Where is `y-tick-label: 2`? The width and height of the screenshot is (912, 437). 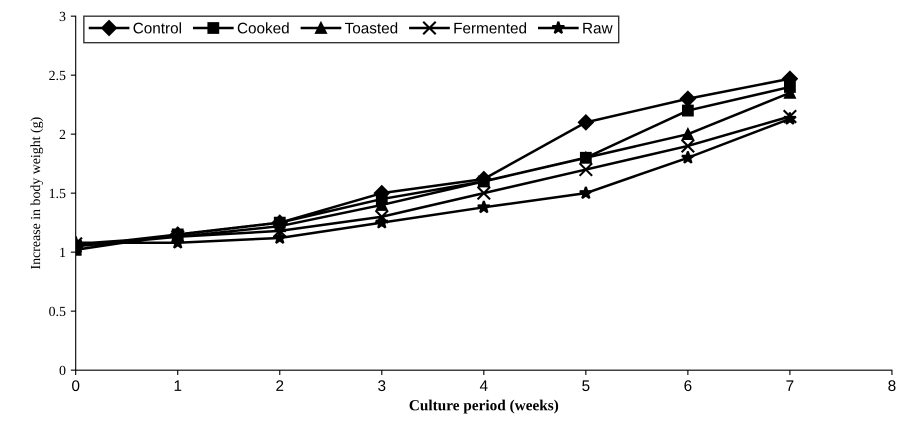 y-tick-label: 2 is located at coordinates (63, 134).